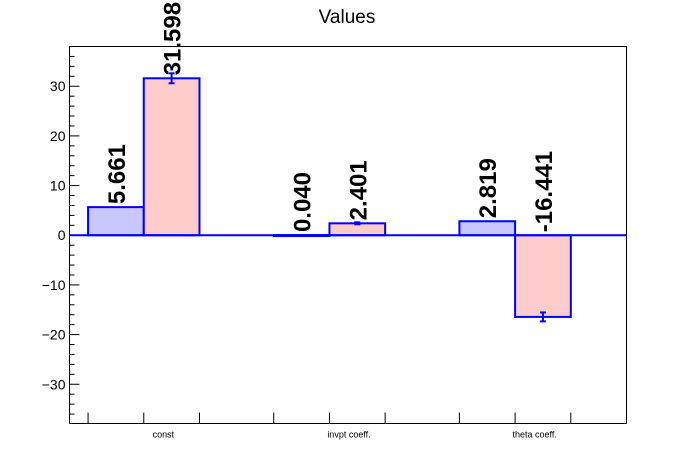 This screenshot has height=472, width=696. What do you see at coordinates (534, 435) in the screenshot?
I see `x-category-label: theta coeff.` at bounding box center [534, 435].